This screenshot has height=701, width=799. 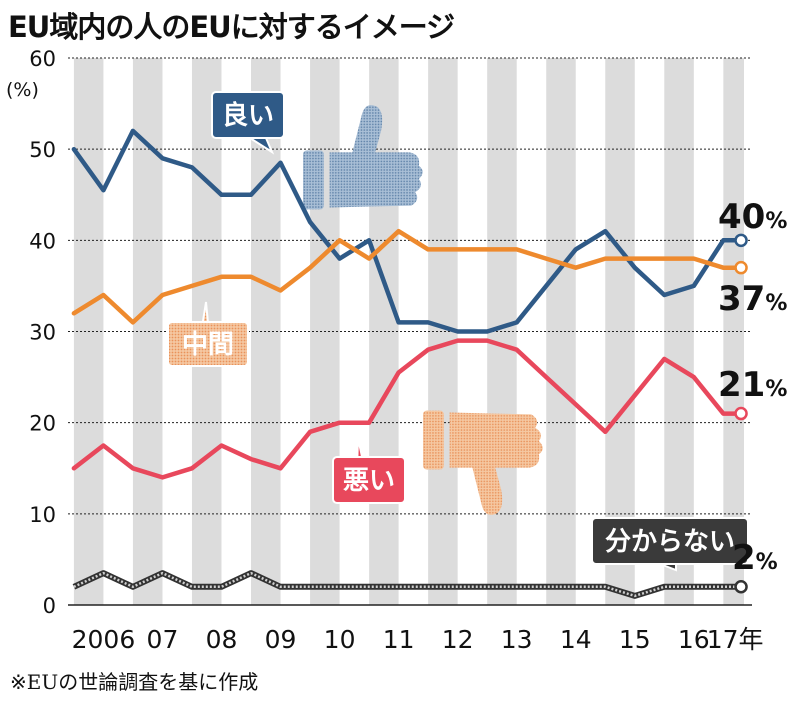 What do you see at coordinates (483, 462) in the screenshot?
I see `thumbs-down-icon` at bounding box center [483, 462].